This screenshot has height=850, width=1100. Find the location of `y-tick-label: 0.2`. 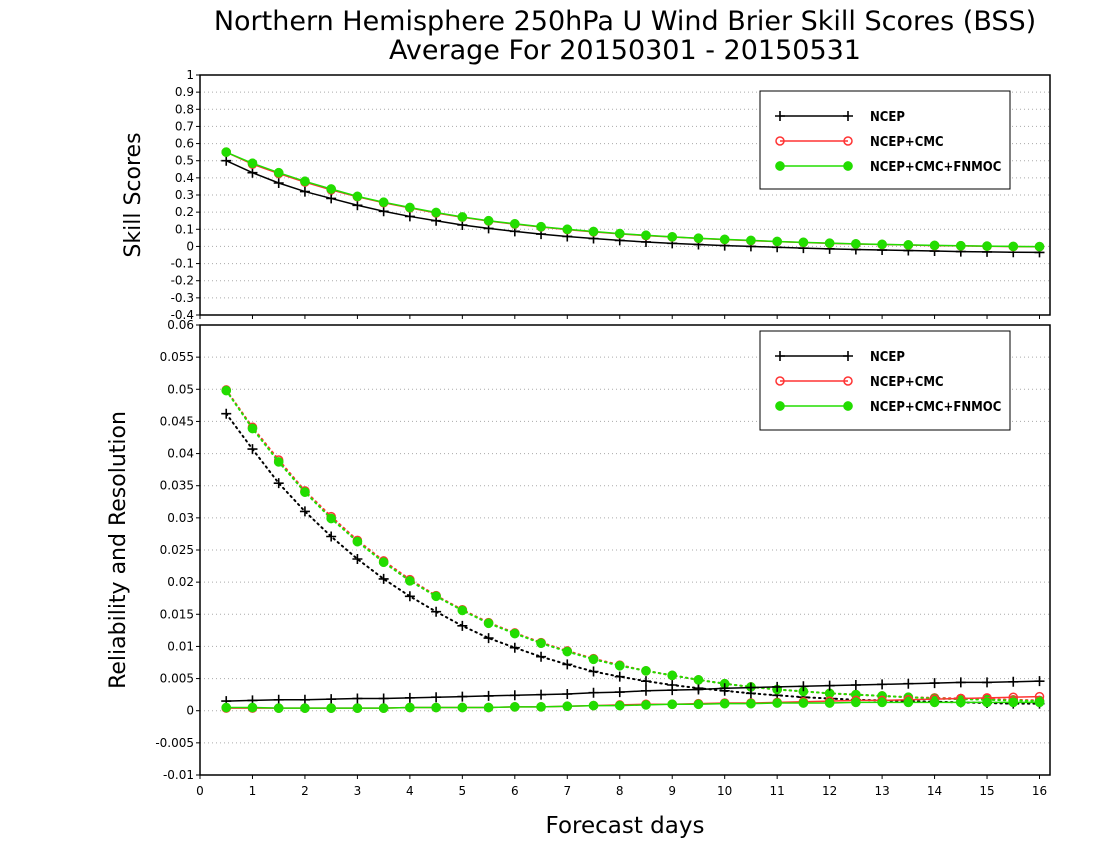

y-tick-label: 0.2 is located at coordinates (184, 212).